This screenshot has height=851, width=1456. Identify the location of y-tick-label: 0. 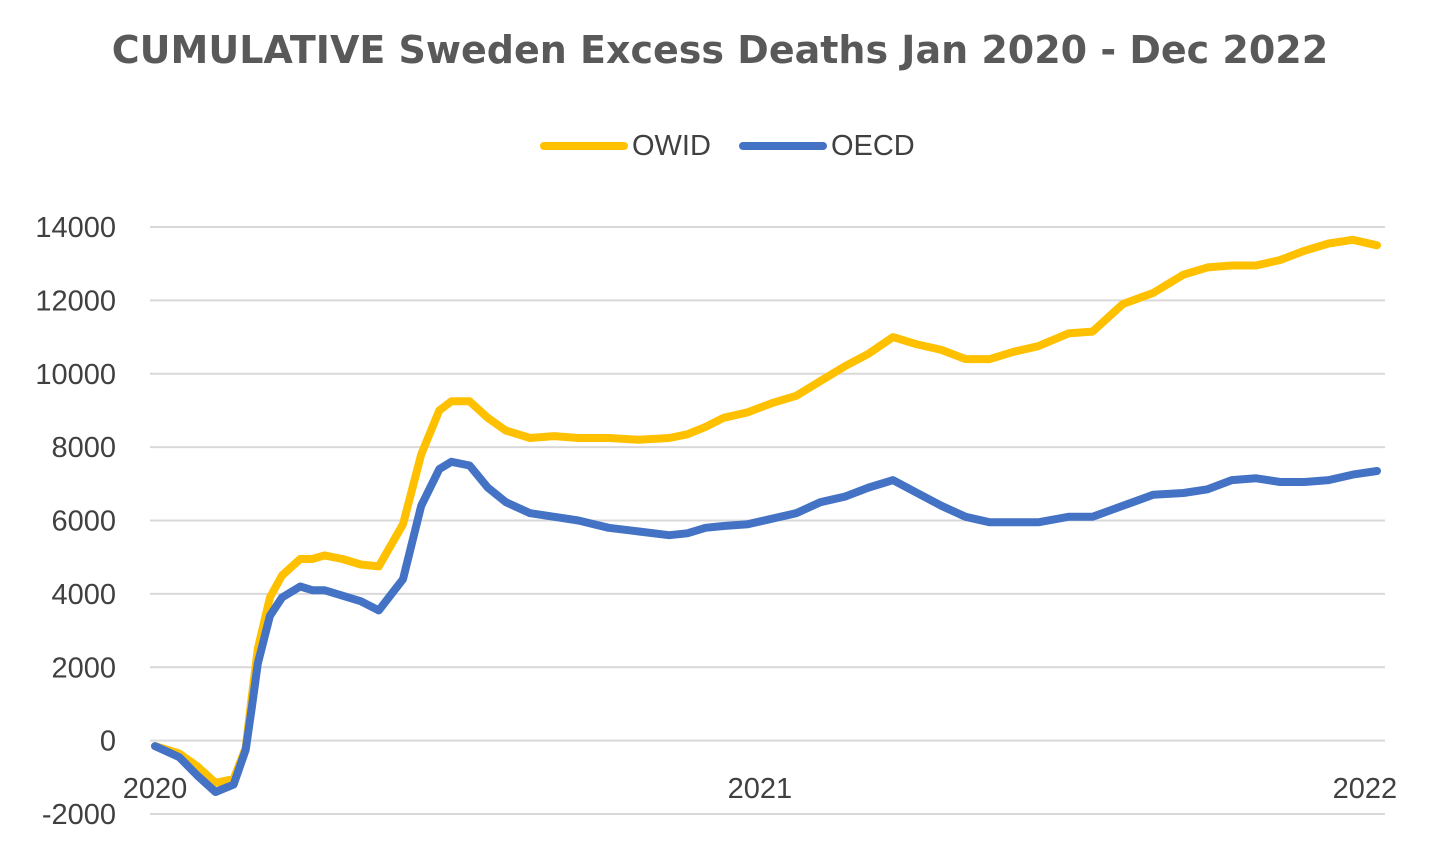
(108, 742).